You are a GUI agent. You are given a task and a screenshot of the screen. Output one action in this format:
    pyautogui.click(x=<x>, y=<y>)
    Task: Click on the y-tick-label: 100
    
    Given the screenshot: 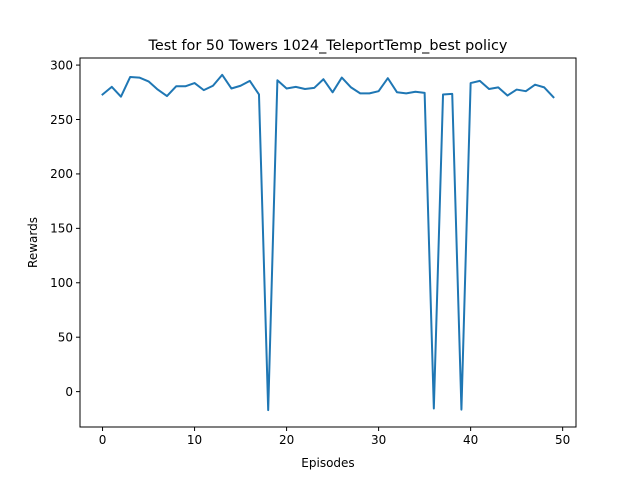 What is the action you would take?
    pyautogui.click(x=61, y=283)
    